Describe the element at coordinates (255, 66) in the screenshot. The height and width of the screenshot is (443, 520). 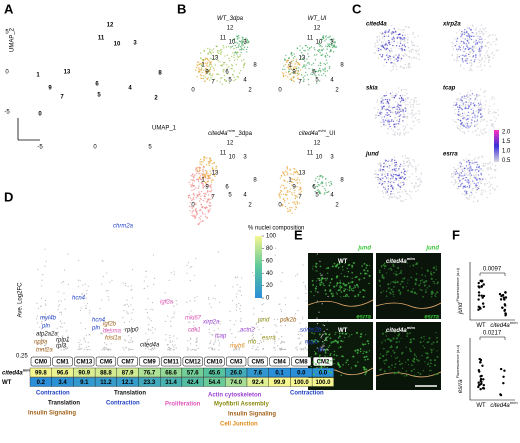
I see `label: 8` at that location.